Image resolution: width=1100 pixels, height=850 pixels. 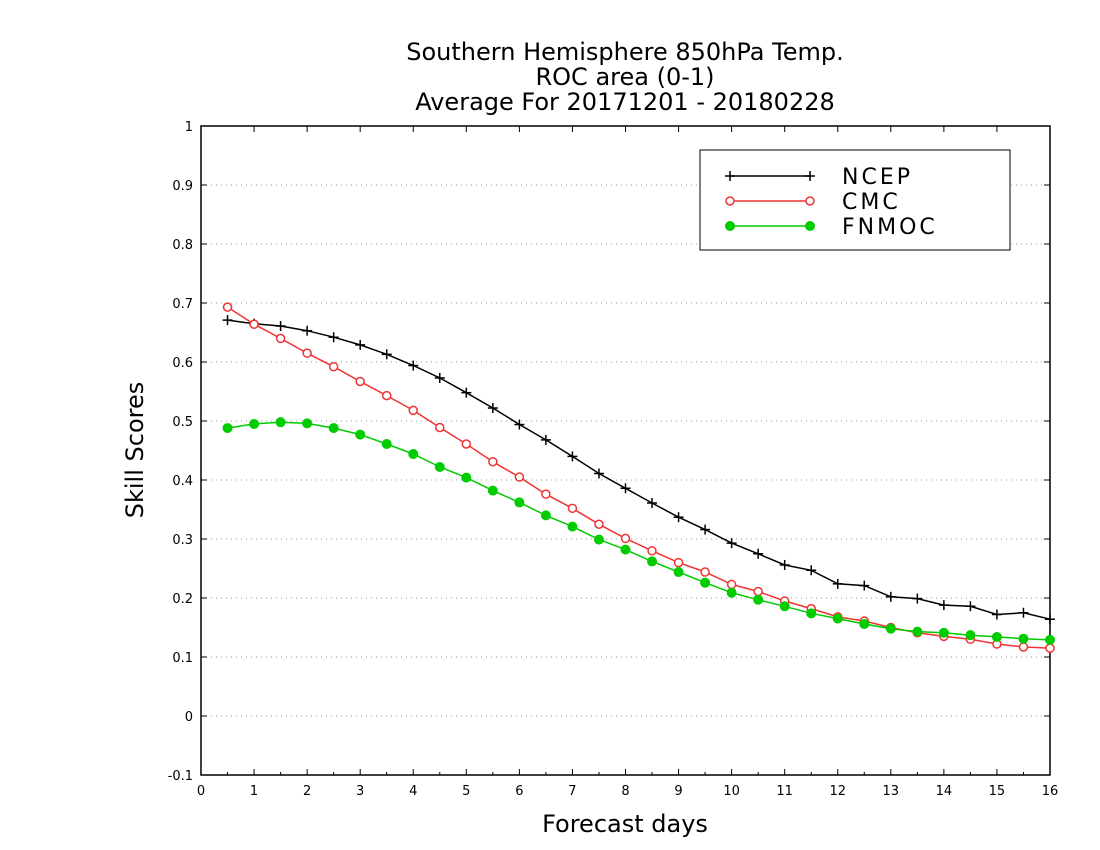 What do you see at coordinates (519, 791) in the screenshot?
I see `x-tick-label: 6` at bounding box center [519, 791].